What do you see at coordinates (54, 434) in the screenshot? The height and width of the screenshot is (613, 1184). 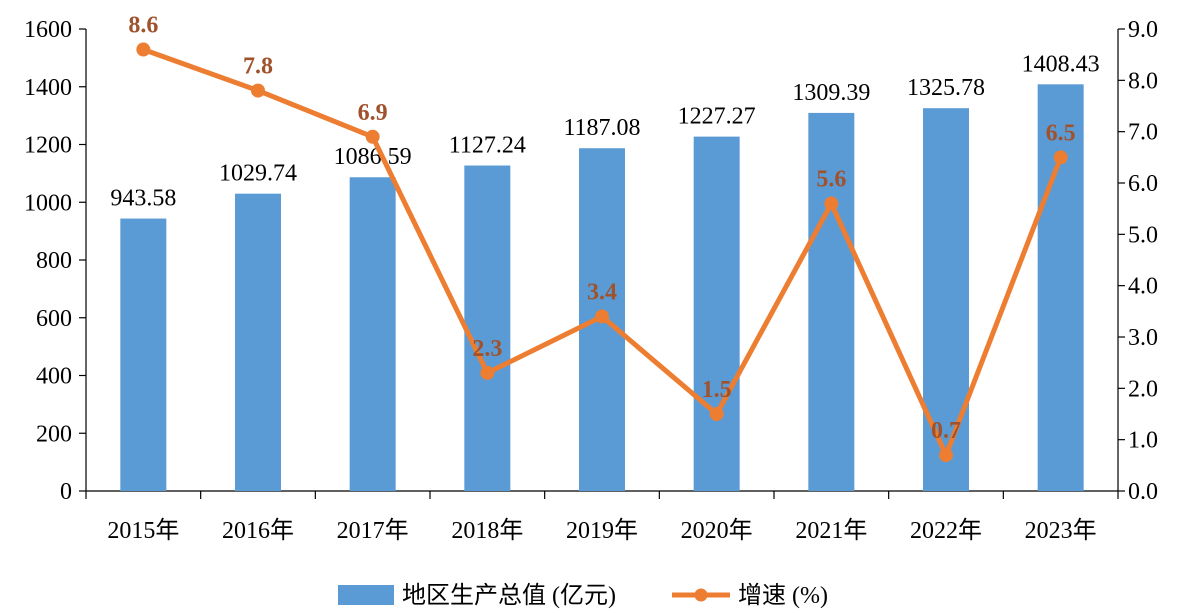 I see `y-left-tick-label: 200` at bounding box center [54, 434].